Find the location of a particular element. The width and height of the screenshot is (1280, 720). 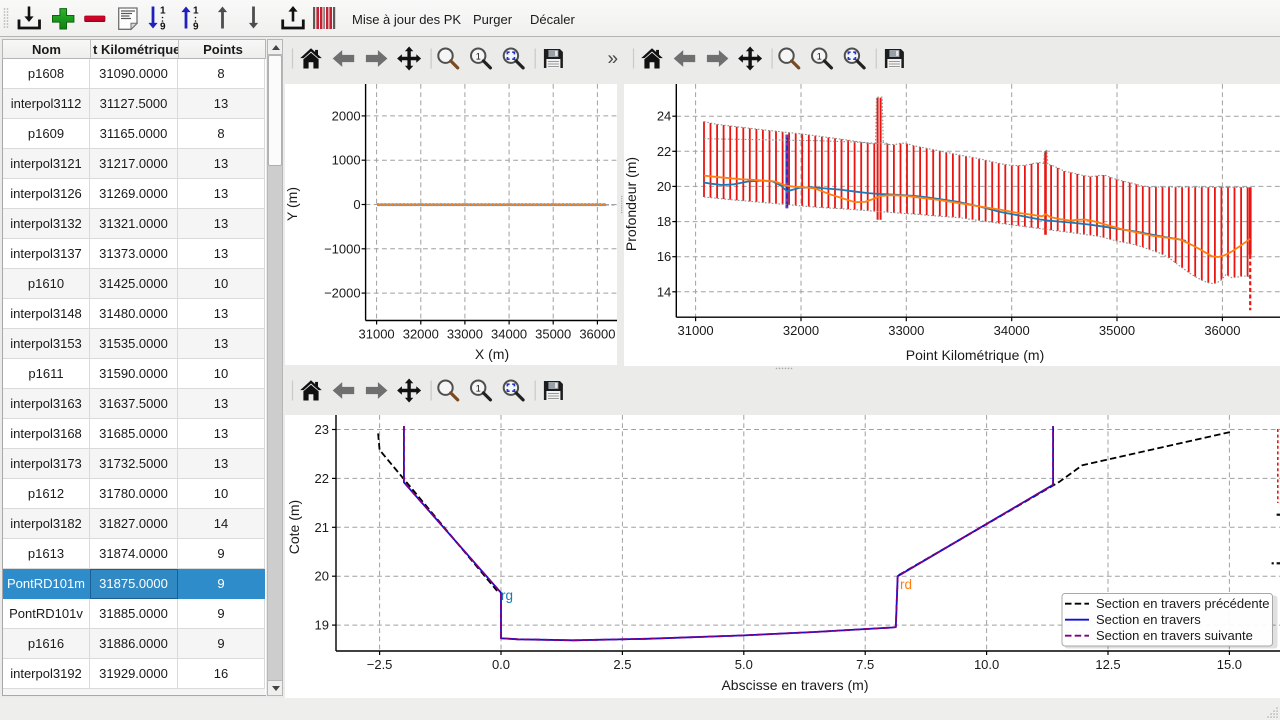

svg-text: −2000 is located at coordinates (342, 293).